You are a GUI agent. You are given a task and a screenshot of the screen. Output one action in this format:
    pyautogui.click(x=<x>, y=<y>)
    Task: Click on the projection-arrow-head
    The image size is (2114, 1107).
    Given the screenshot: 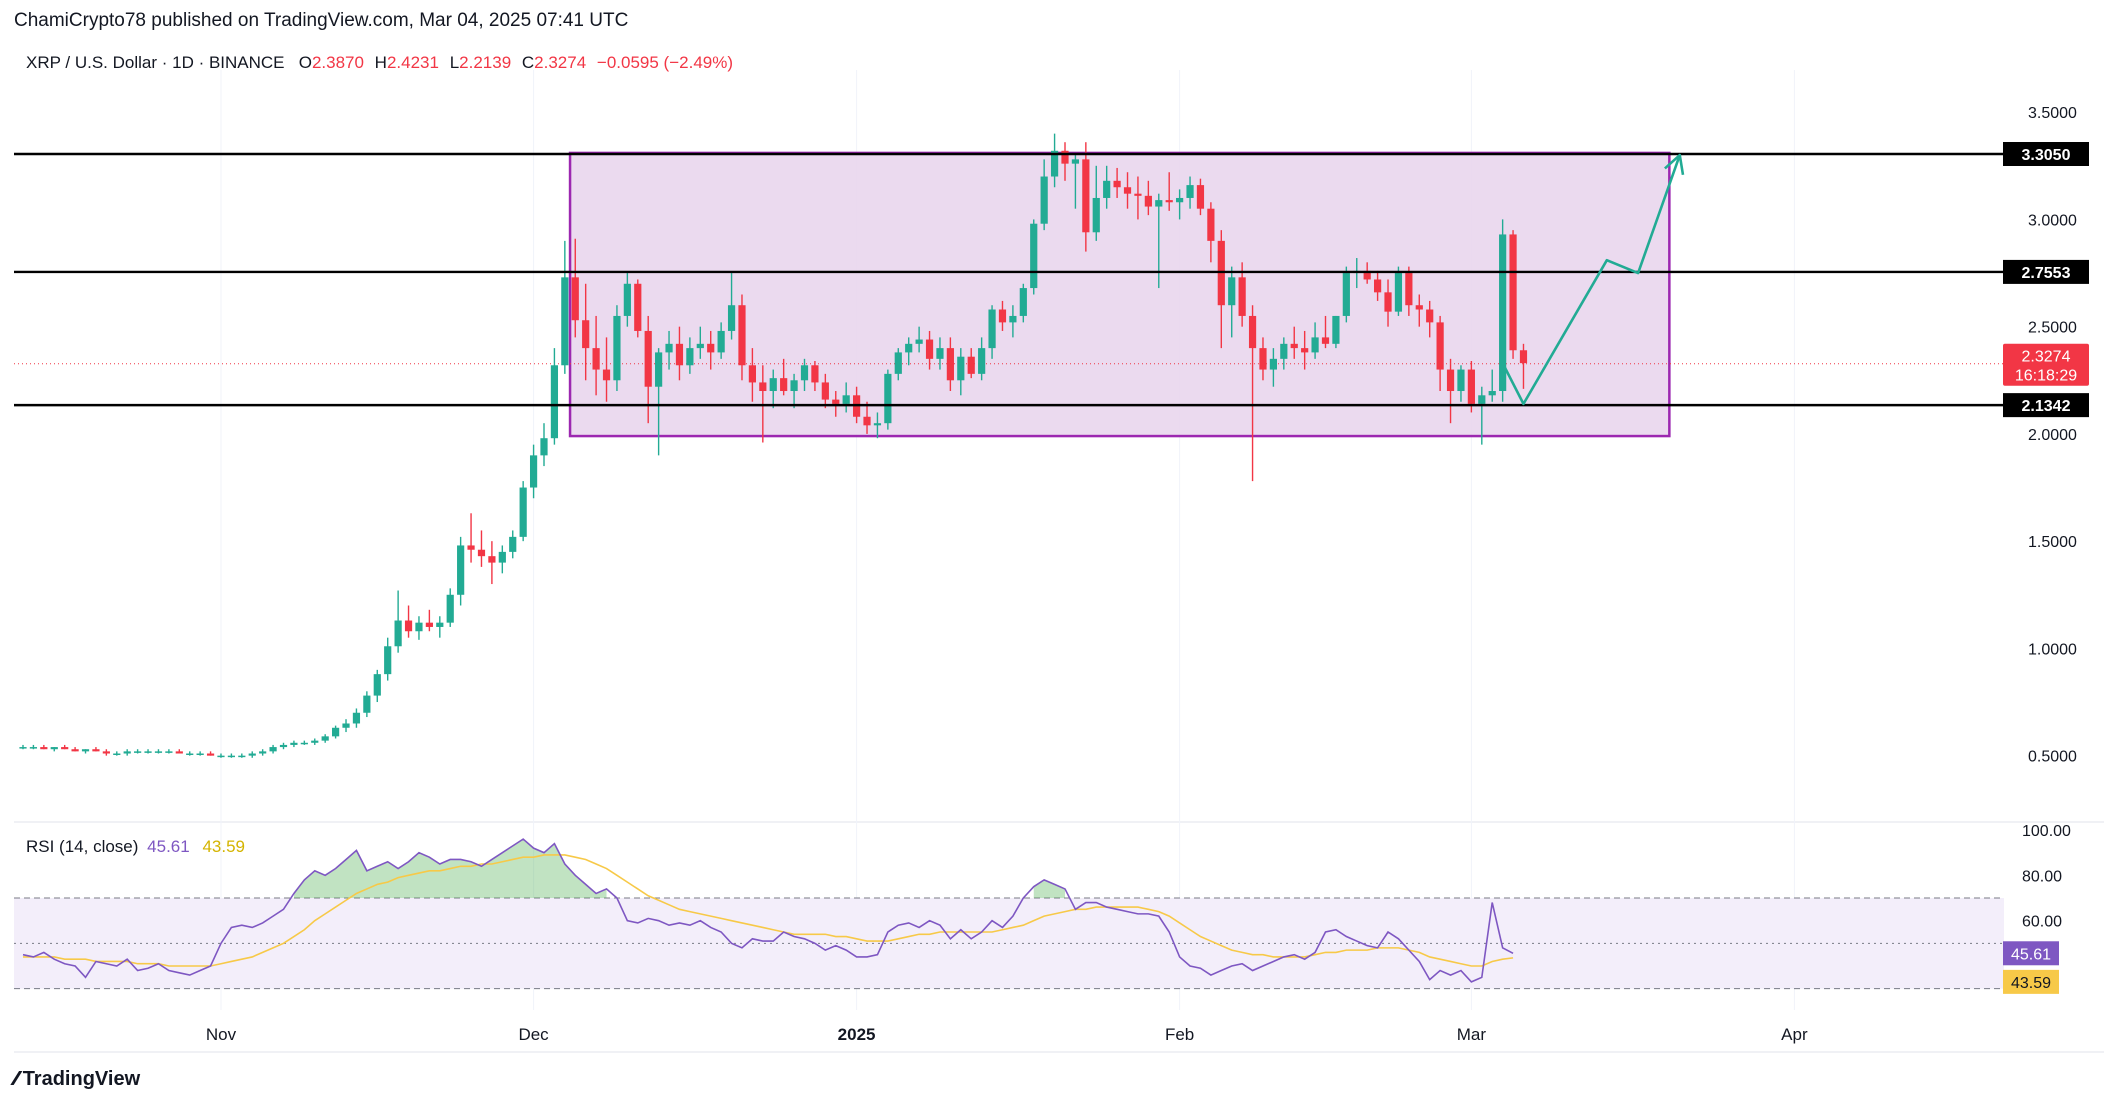 What is the action you would take?
    pyautogui.click(x=1674, y=164)
    